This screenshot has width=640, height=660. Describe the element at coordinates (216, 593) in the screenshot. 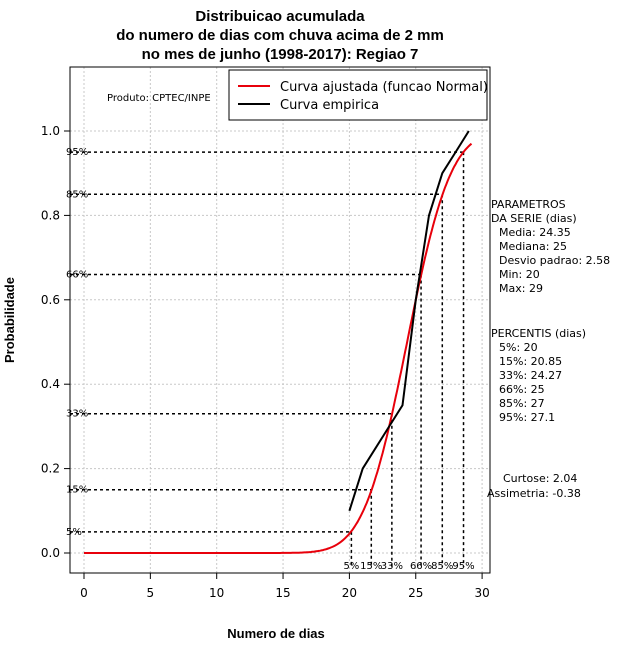

I see `x-tick-label-10: 10` at that location.